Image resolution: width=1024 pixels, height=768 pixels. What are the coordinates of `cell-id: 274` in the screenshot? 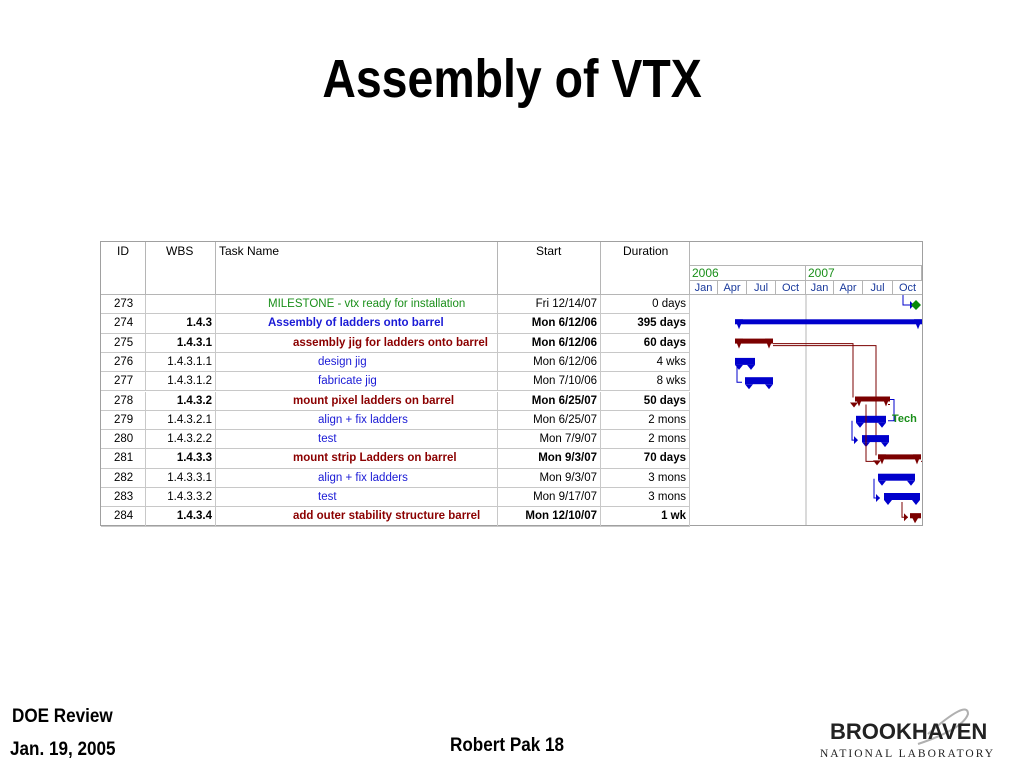 It's located at (123, 323).